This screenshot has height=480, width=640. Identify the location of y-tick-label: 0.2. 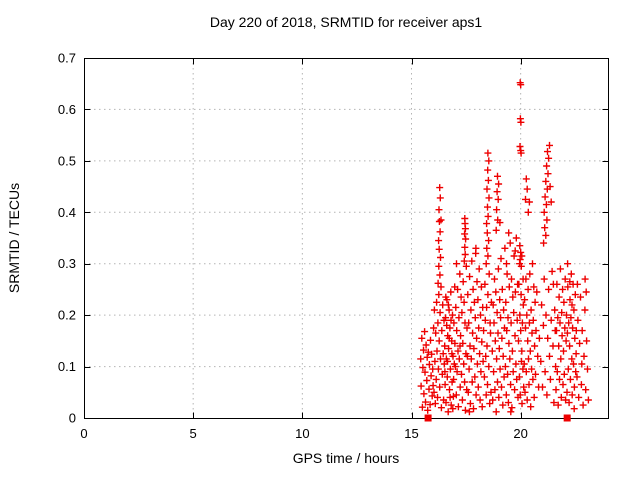
(67, 315).